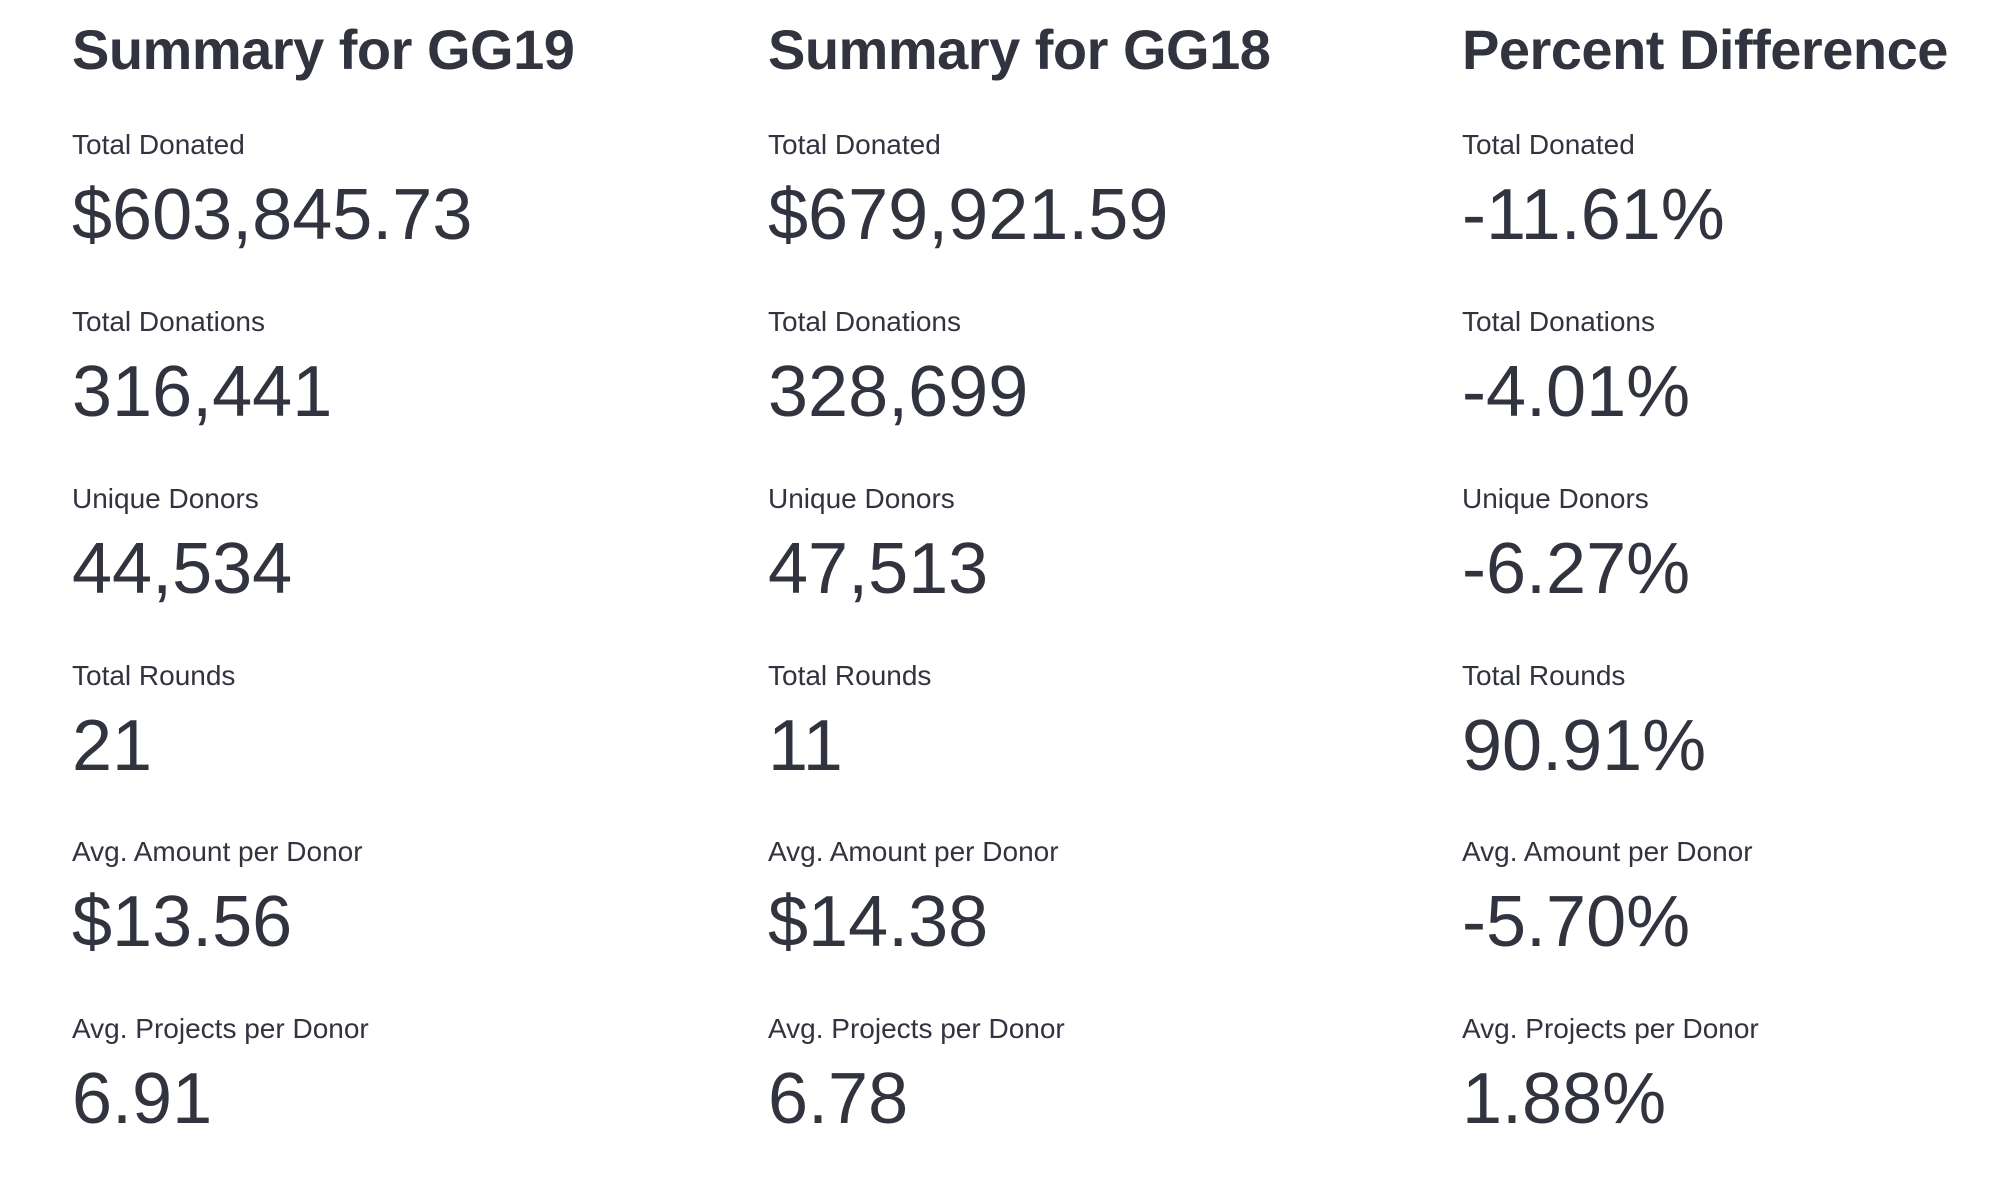 Image resolution: width=2012 pixels, height=1188 pixels. Describe the element at coordinates (420, 1076) in the screenshot. I see `metric-avg-projects-per-donor: Avg. Projects per Donor 6.91` at that location.